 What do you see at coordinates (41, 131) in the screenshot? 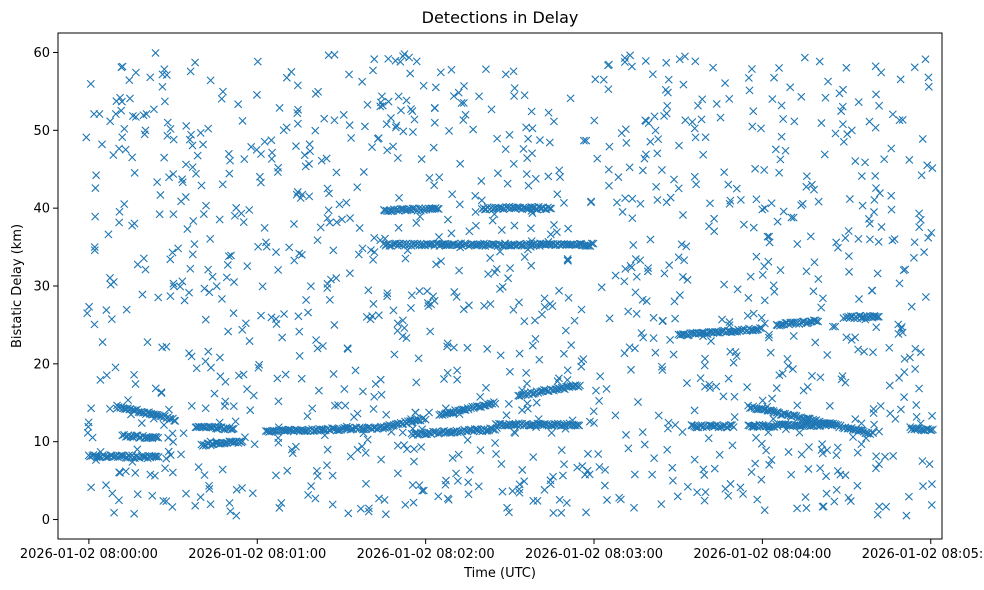
I see `y-tick-label: 50` at bounding box center [41, 131].